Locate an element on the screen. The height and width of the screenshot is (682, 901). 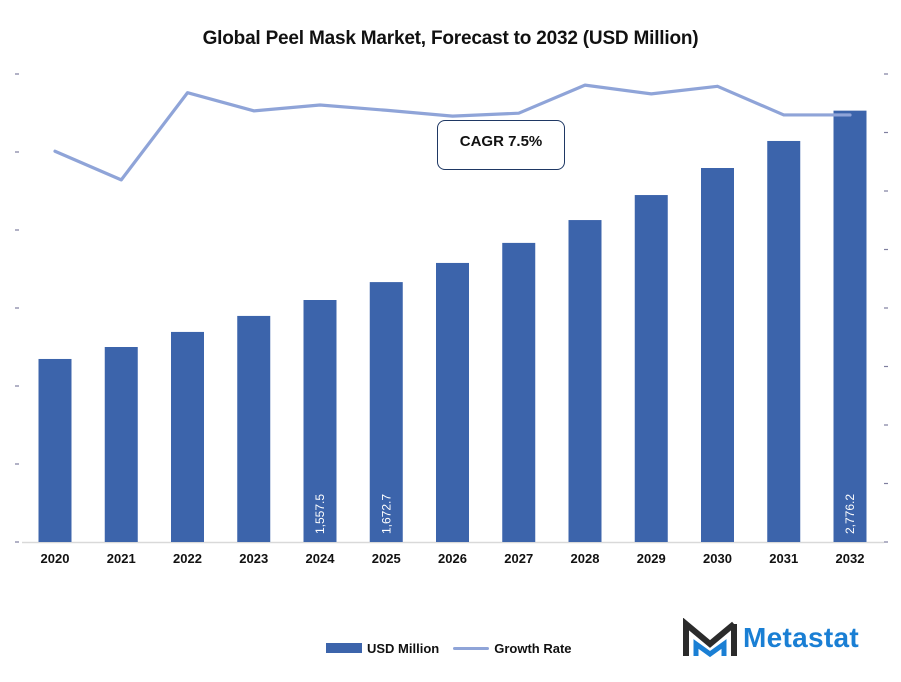
x-tick-label-2023: 2023 is located at coordinates (253, 558).